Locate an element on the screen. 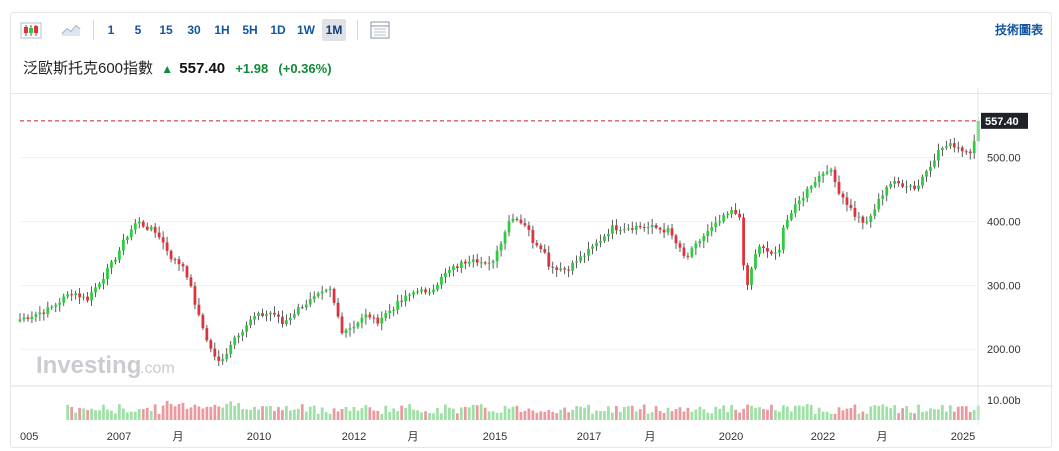 Image resolution: width=1059 pixels, height=451 pixels. watermark-text: Investing is located at coordinates (88, 365).